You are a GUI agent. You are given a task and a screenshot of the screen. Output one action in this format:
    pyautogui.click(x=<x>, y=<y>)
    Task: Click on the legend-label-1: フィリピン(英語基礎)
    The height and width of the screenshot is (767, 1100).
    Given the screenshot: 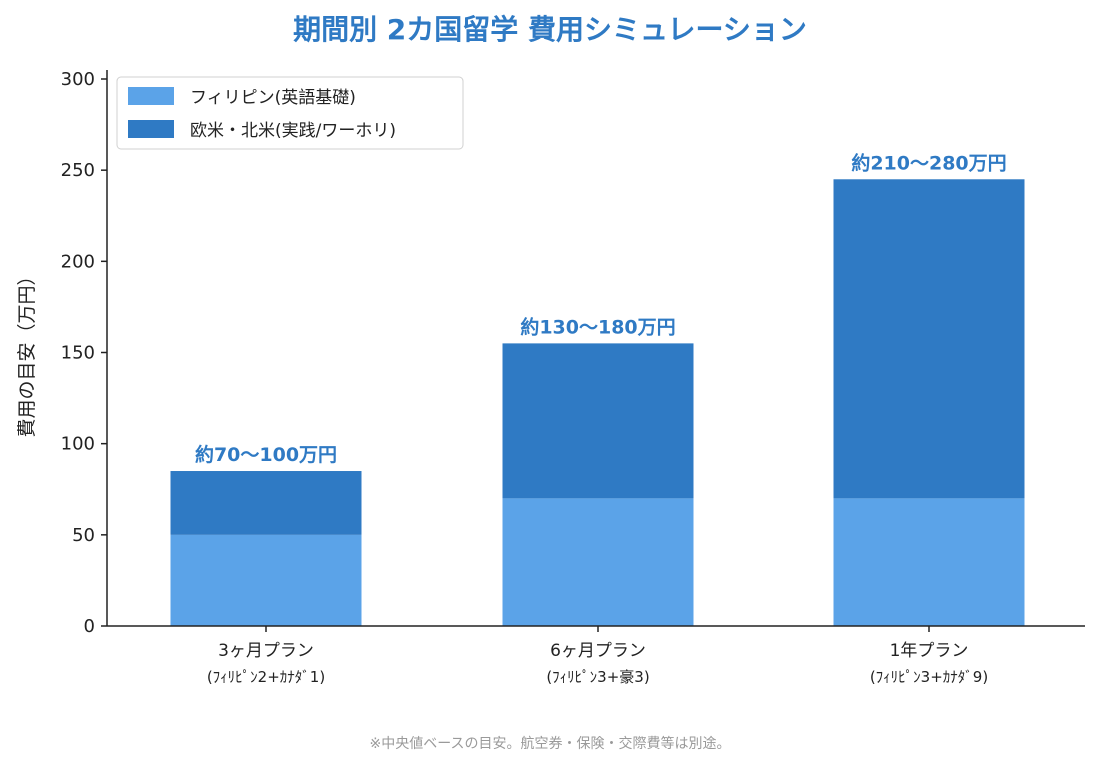 What is the action you would take?
    pyautogui.click(x=273, y=98)
    